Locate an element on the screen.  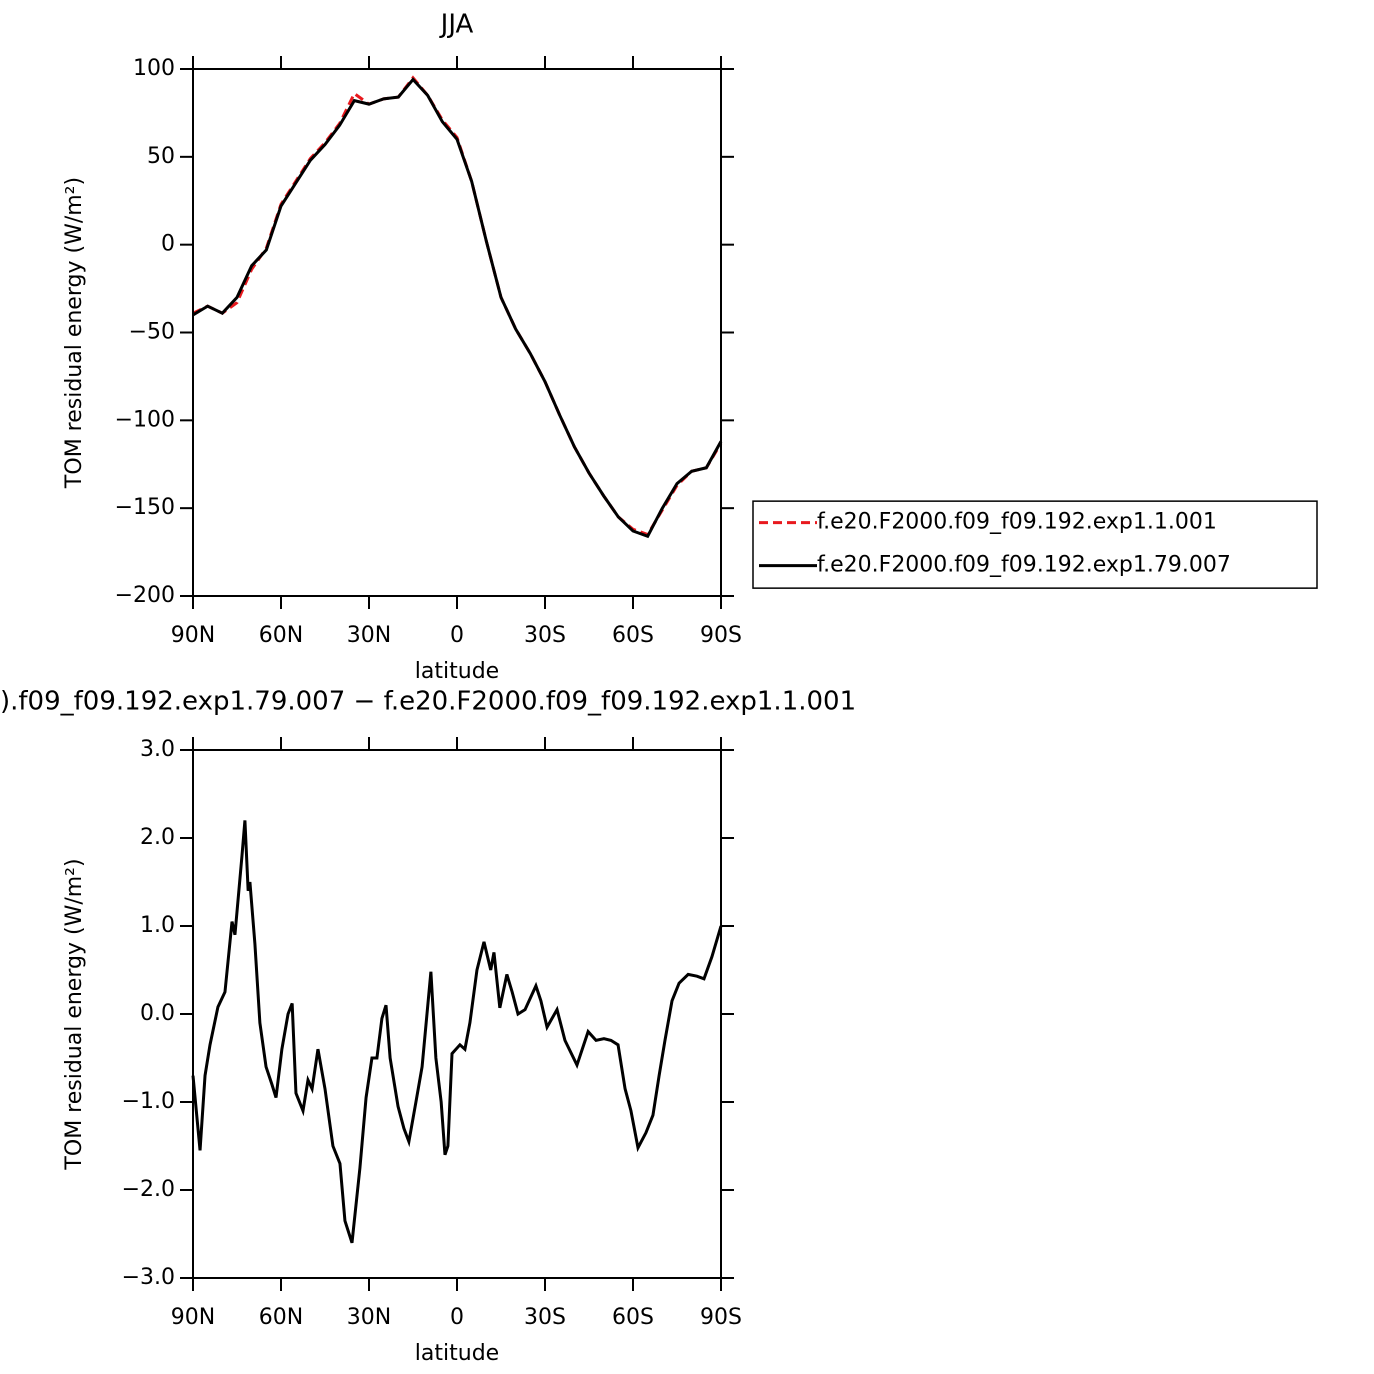
y-tick-label: −2.0 is located at coordinates (148, 1189).